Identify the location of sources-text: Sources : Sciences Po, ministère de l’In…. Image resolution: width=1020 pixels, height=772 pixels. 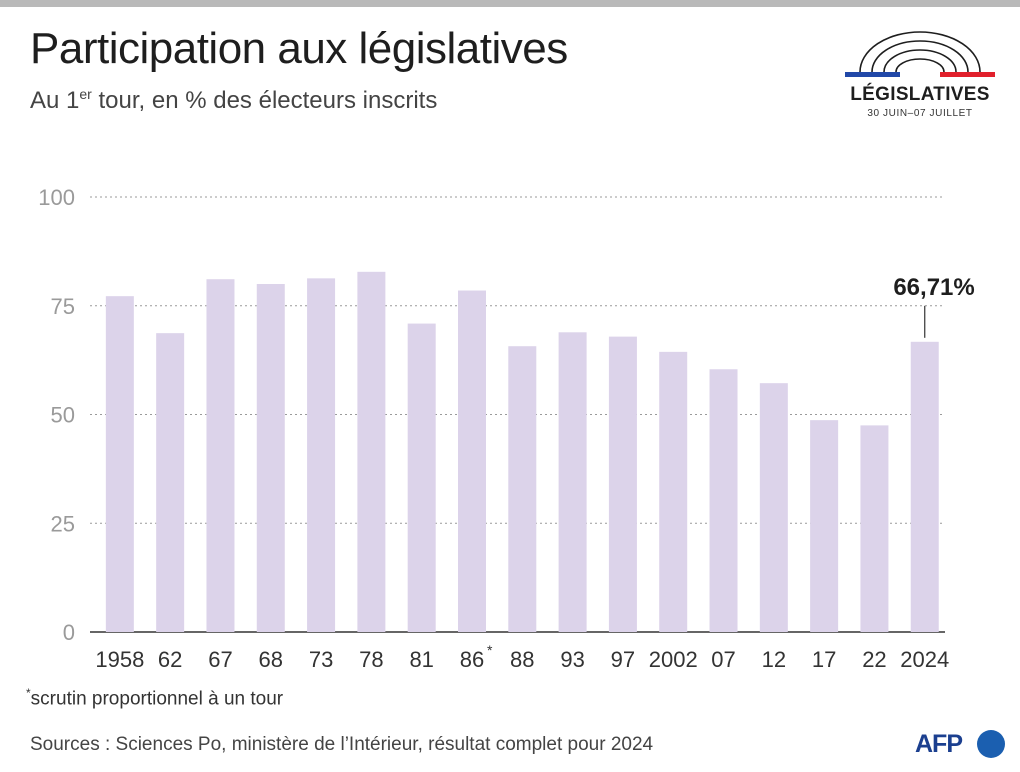
(342, 744).